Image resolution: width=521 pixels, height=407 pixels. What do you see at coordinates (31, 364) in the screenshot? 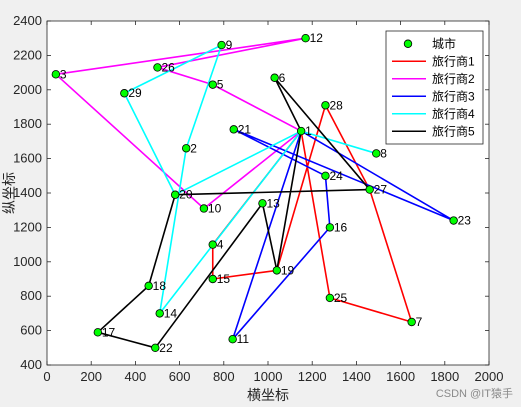
I see `y-tick-label: 400` at bounding box center [31, 364].